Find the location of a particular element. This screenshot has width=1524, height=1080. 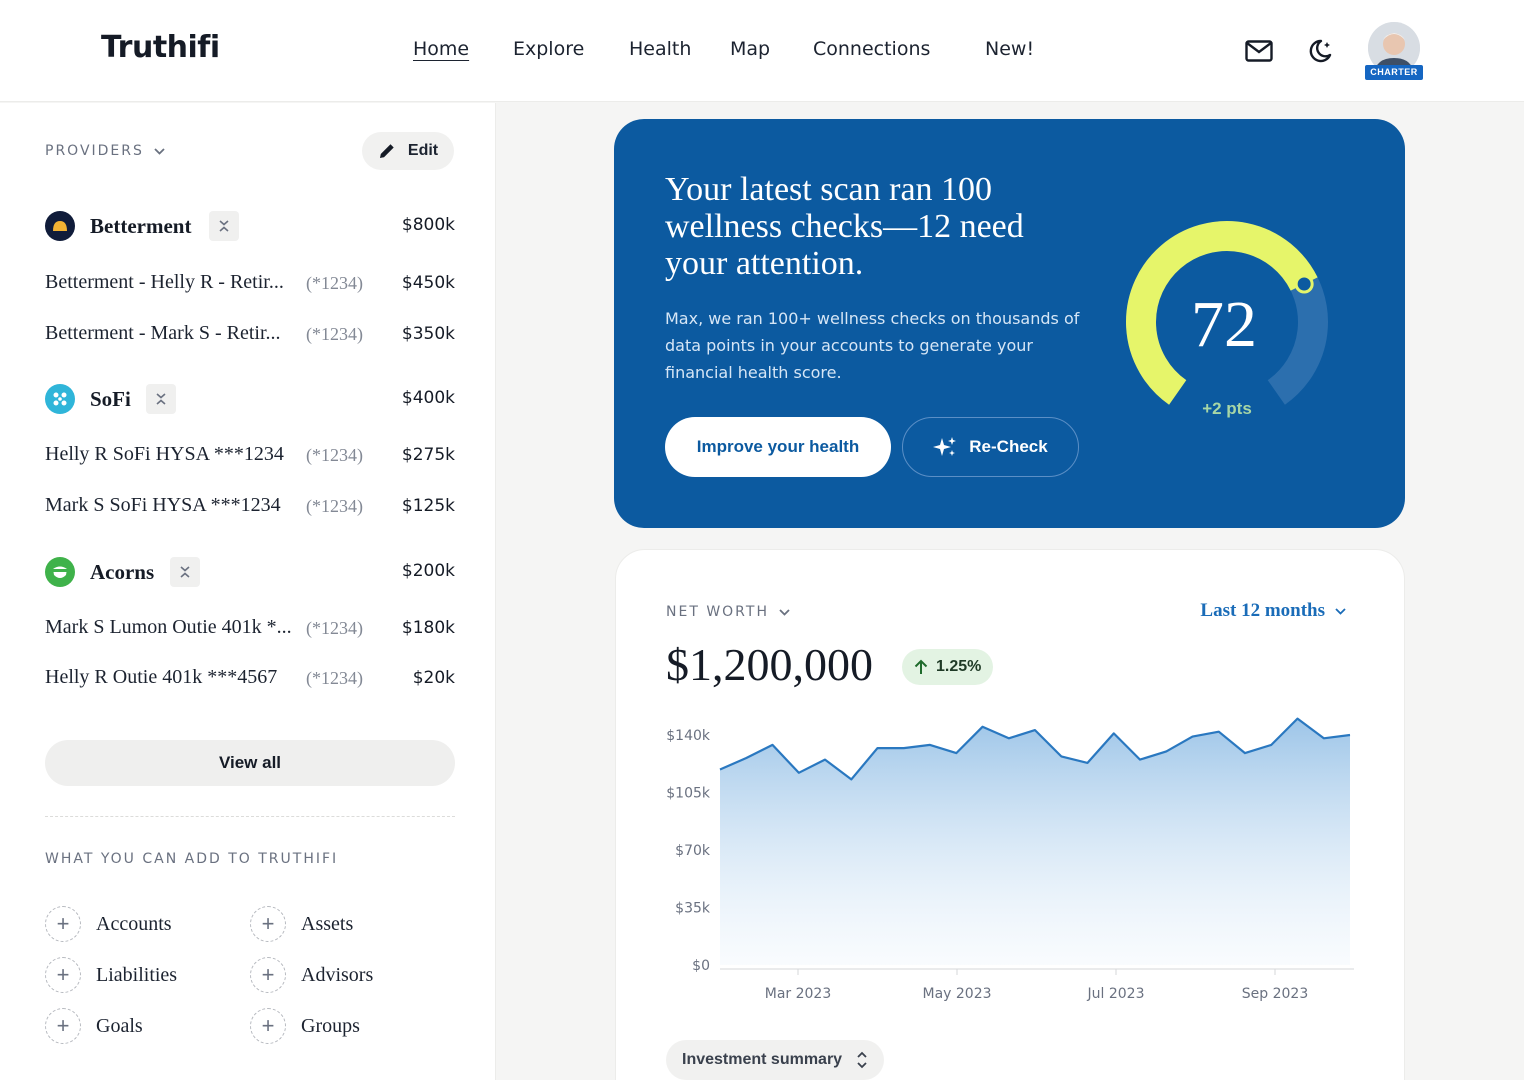

account-value: $275k is located at coordinates (428, 455).